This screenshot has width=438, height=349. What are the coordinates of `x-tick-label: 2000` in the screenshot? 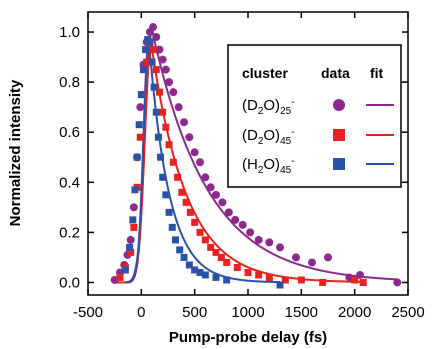 It's located at (354, 312).